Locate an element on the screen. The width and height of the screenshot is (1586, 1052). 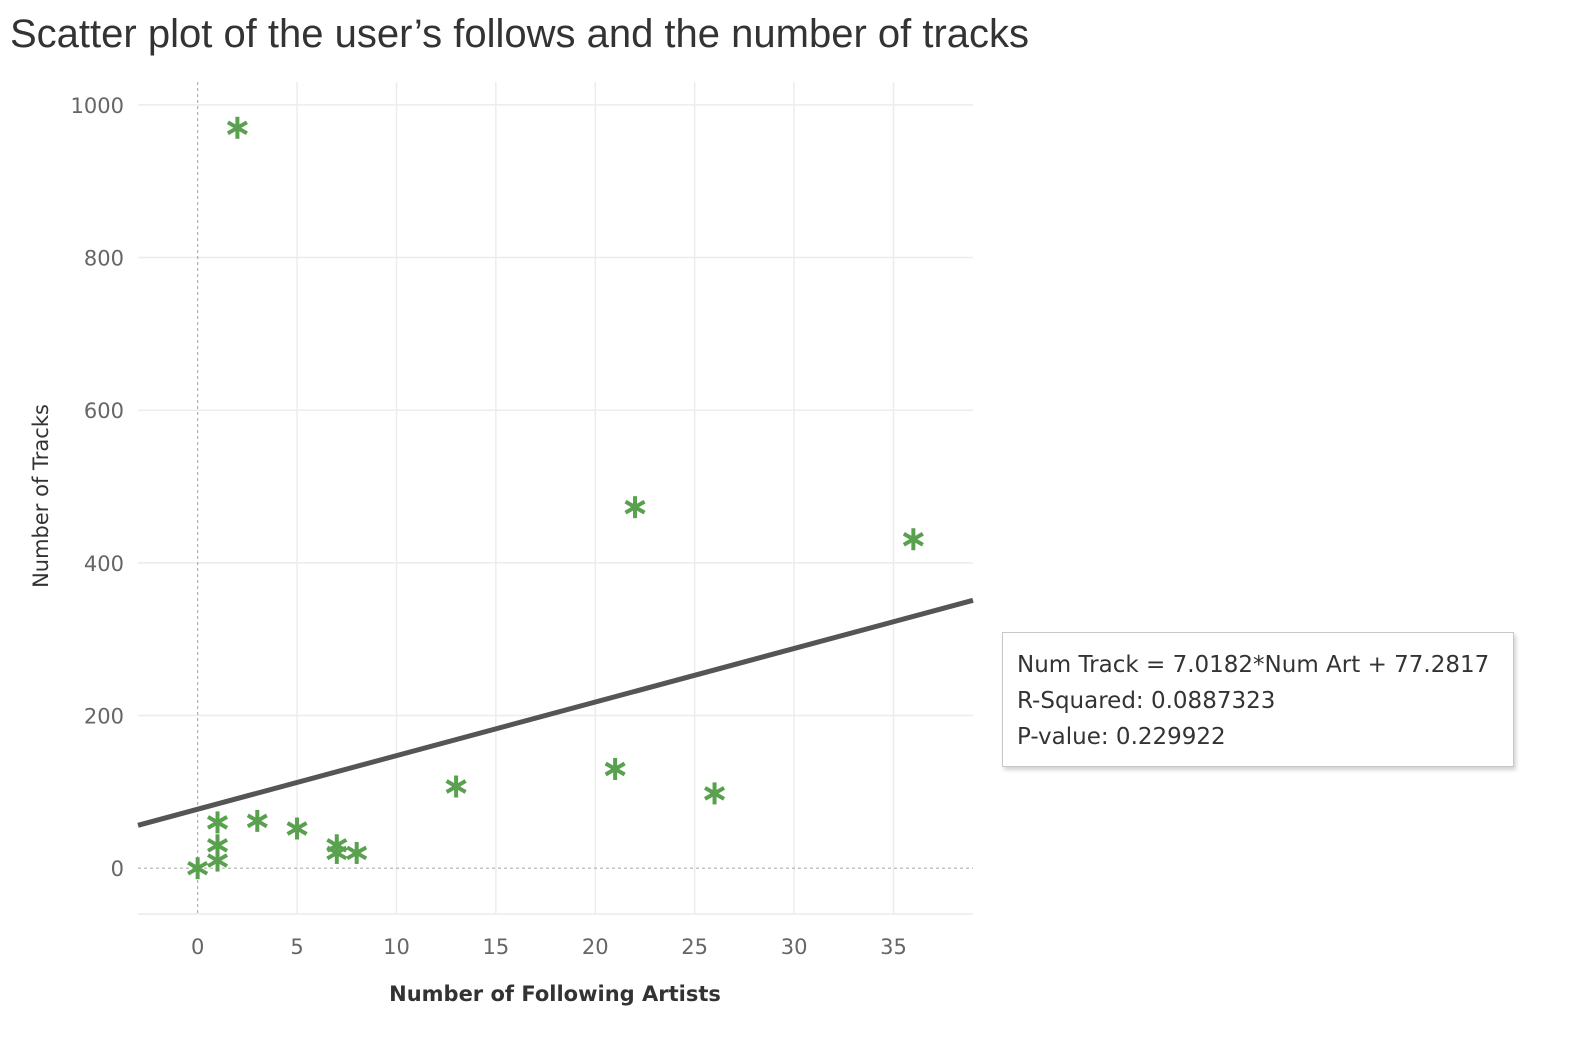
trend-line-group is located at coordinates (555, 712).